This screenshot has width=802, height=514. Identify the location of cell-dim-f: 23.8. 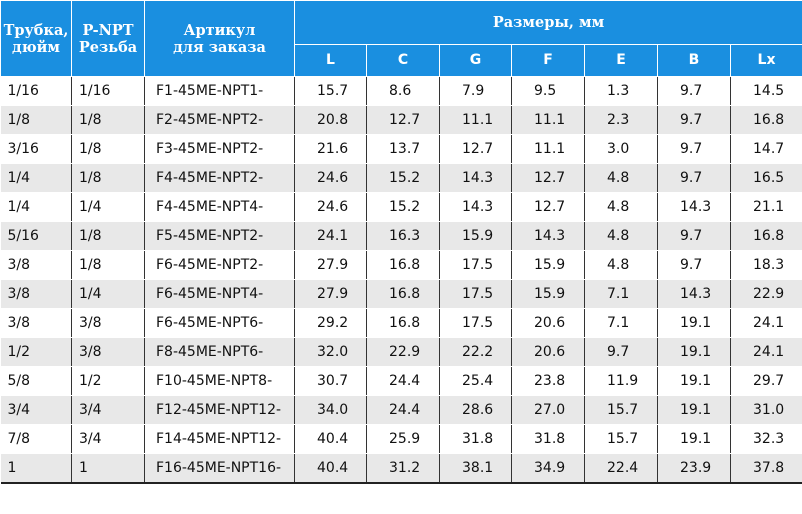
(548, 381).